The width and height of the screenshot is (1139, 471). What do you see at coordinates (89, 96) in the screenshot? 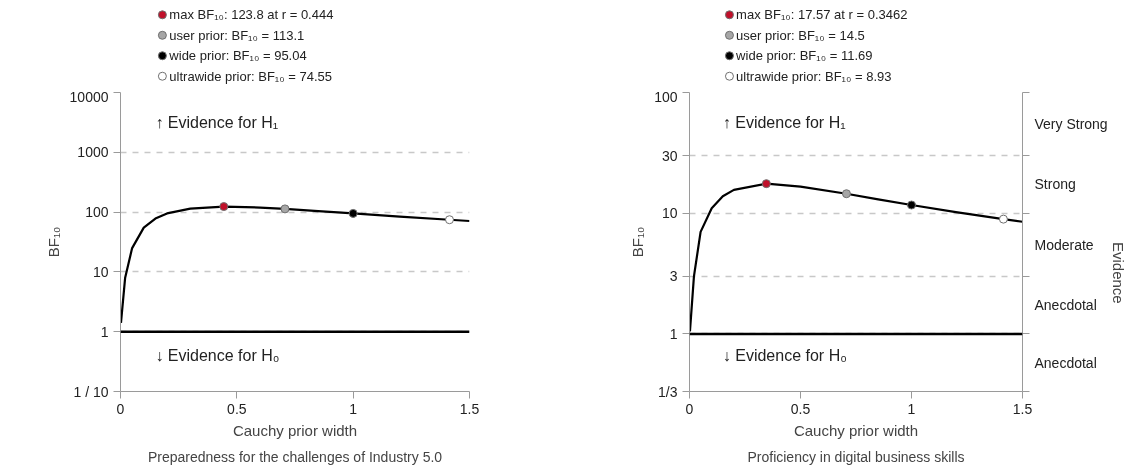
I see `y-tick-label: 10000` at bounding box center [89, 96].